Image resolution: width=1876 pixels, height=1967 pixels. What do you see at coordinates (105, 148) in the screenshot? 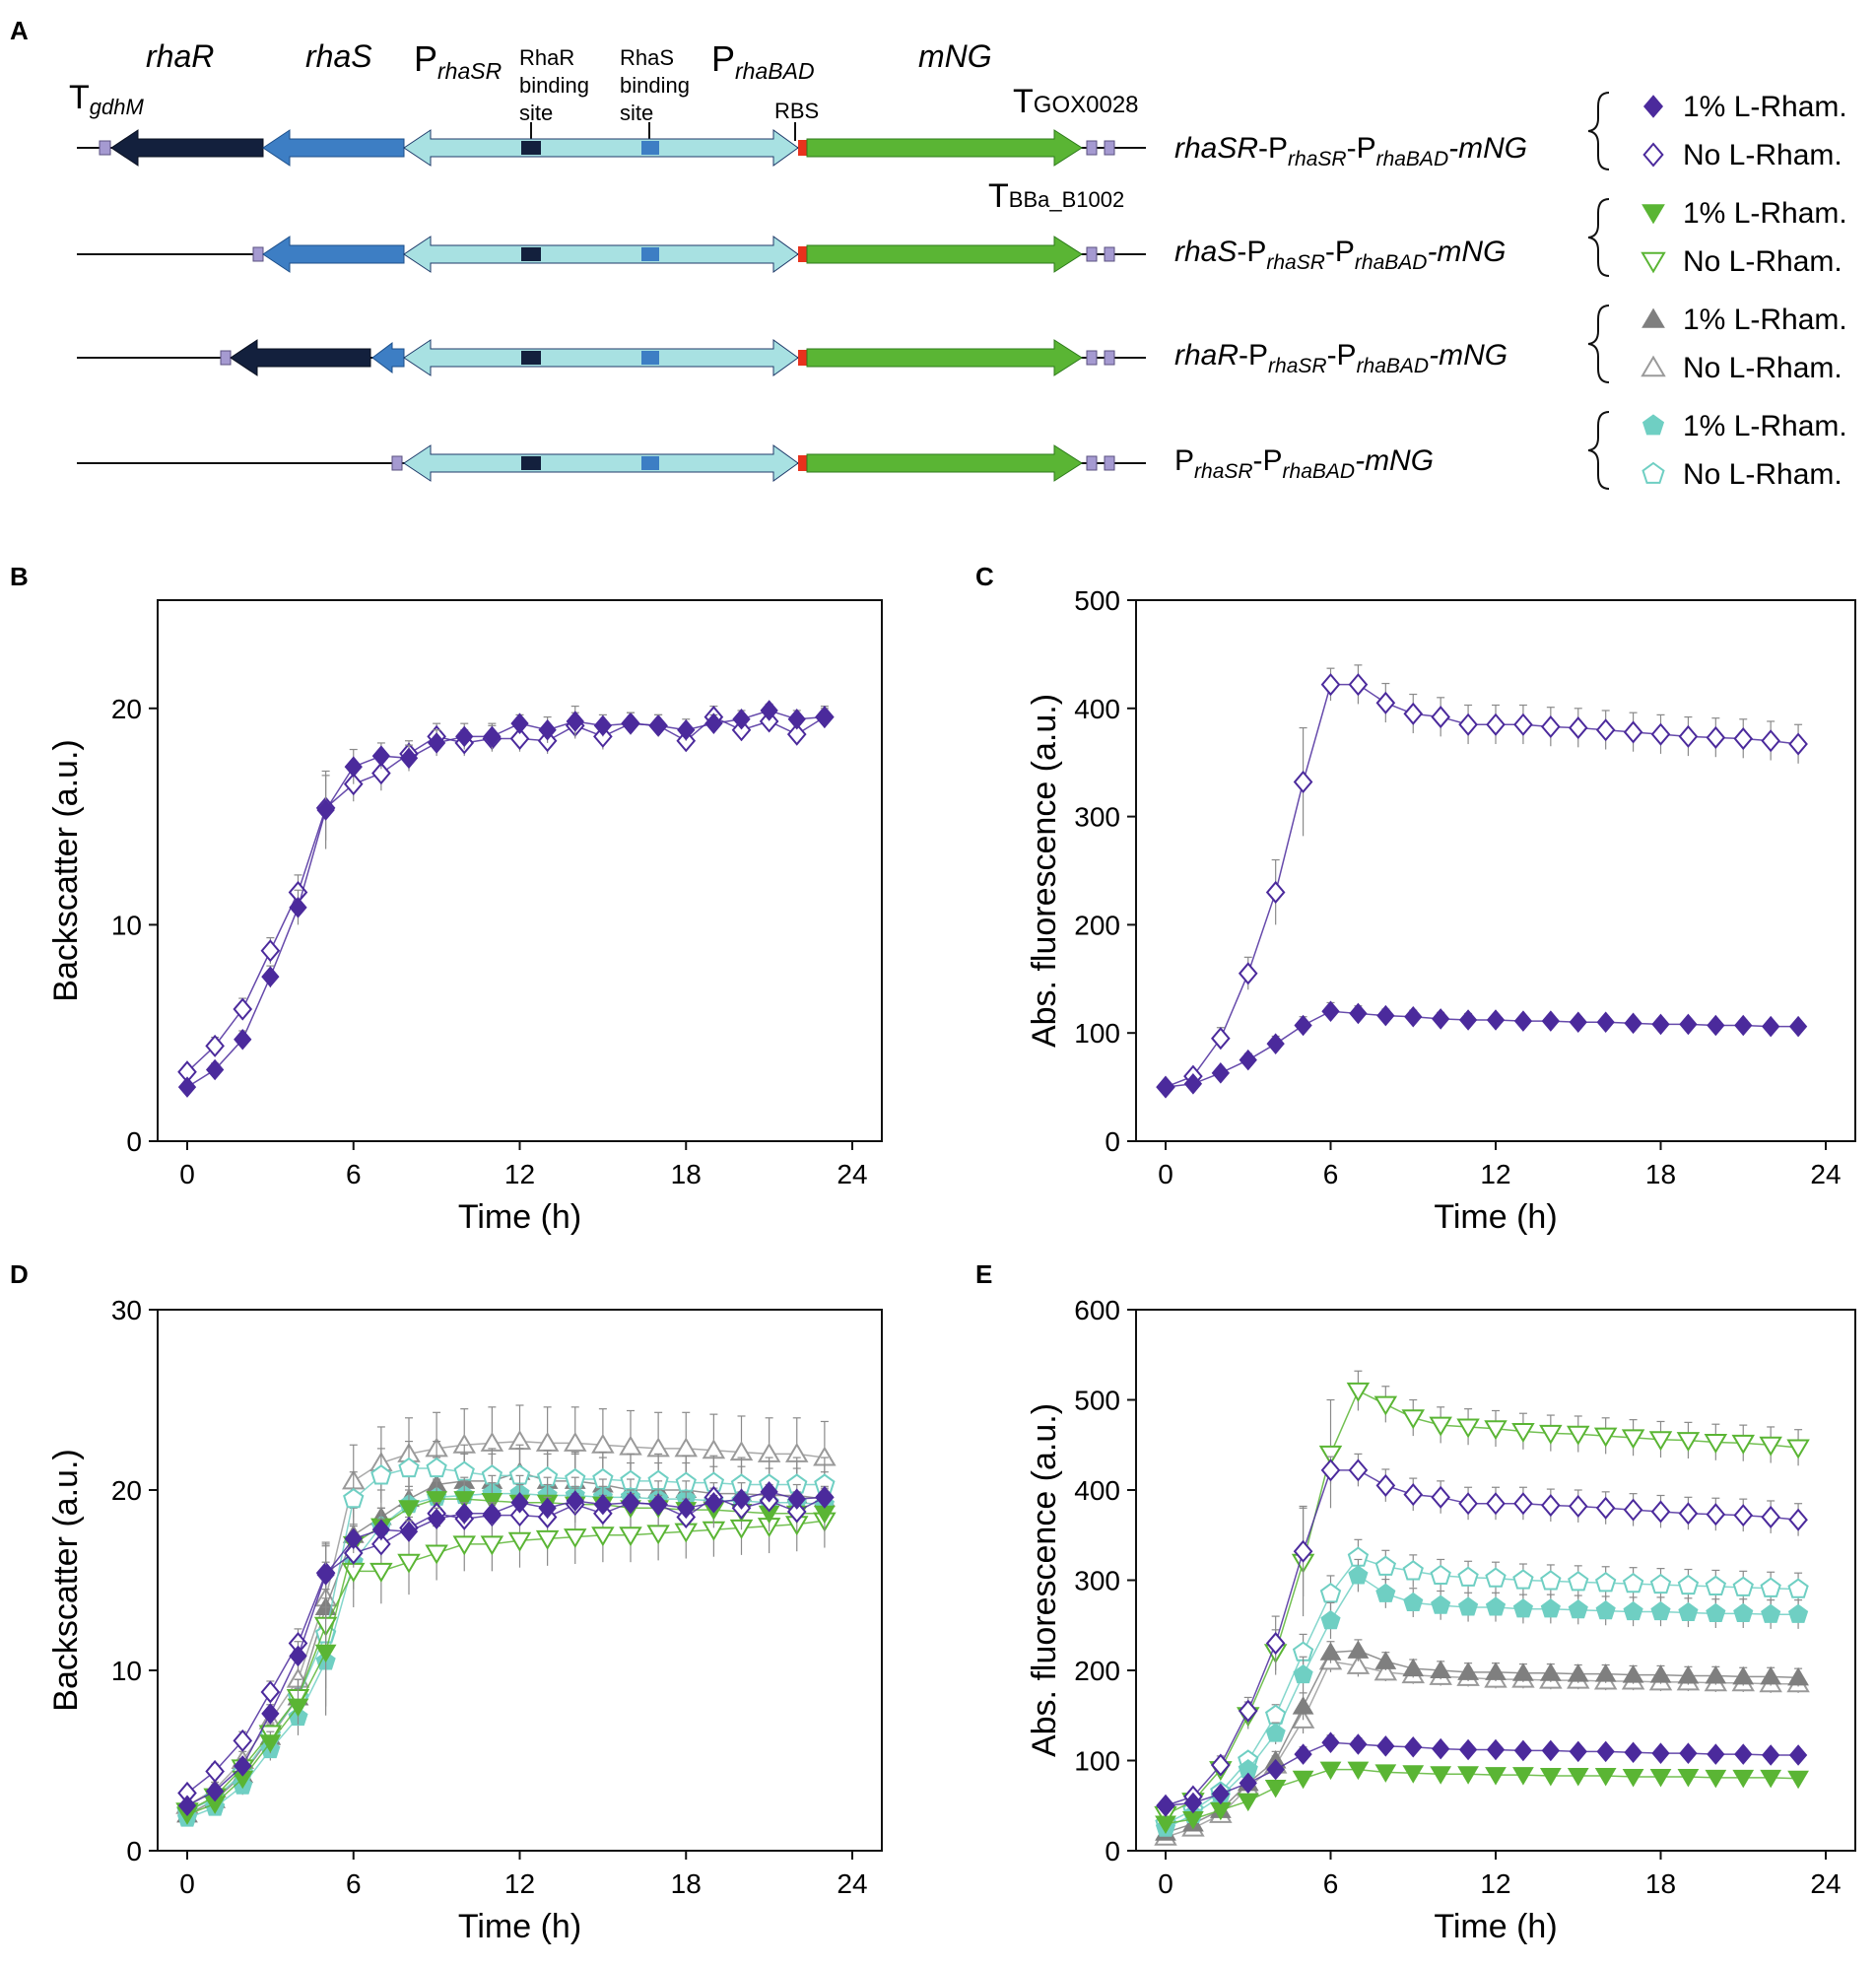
I see `terminator-gdhM-box` at bounding box center [105, 148].